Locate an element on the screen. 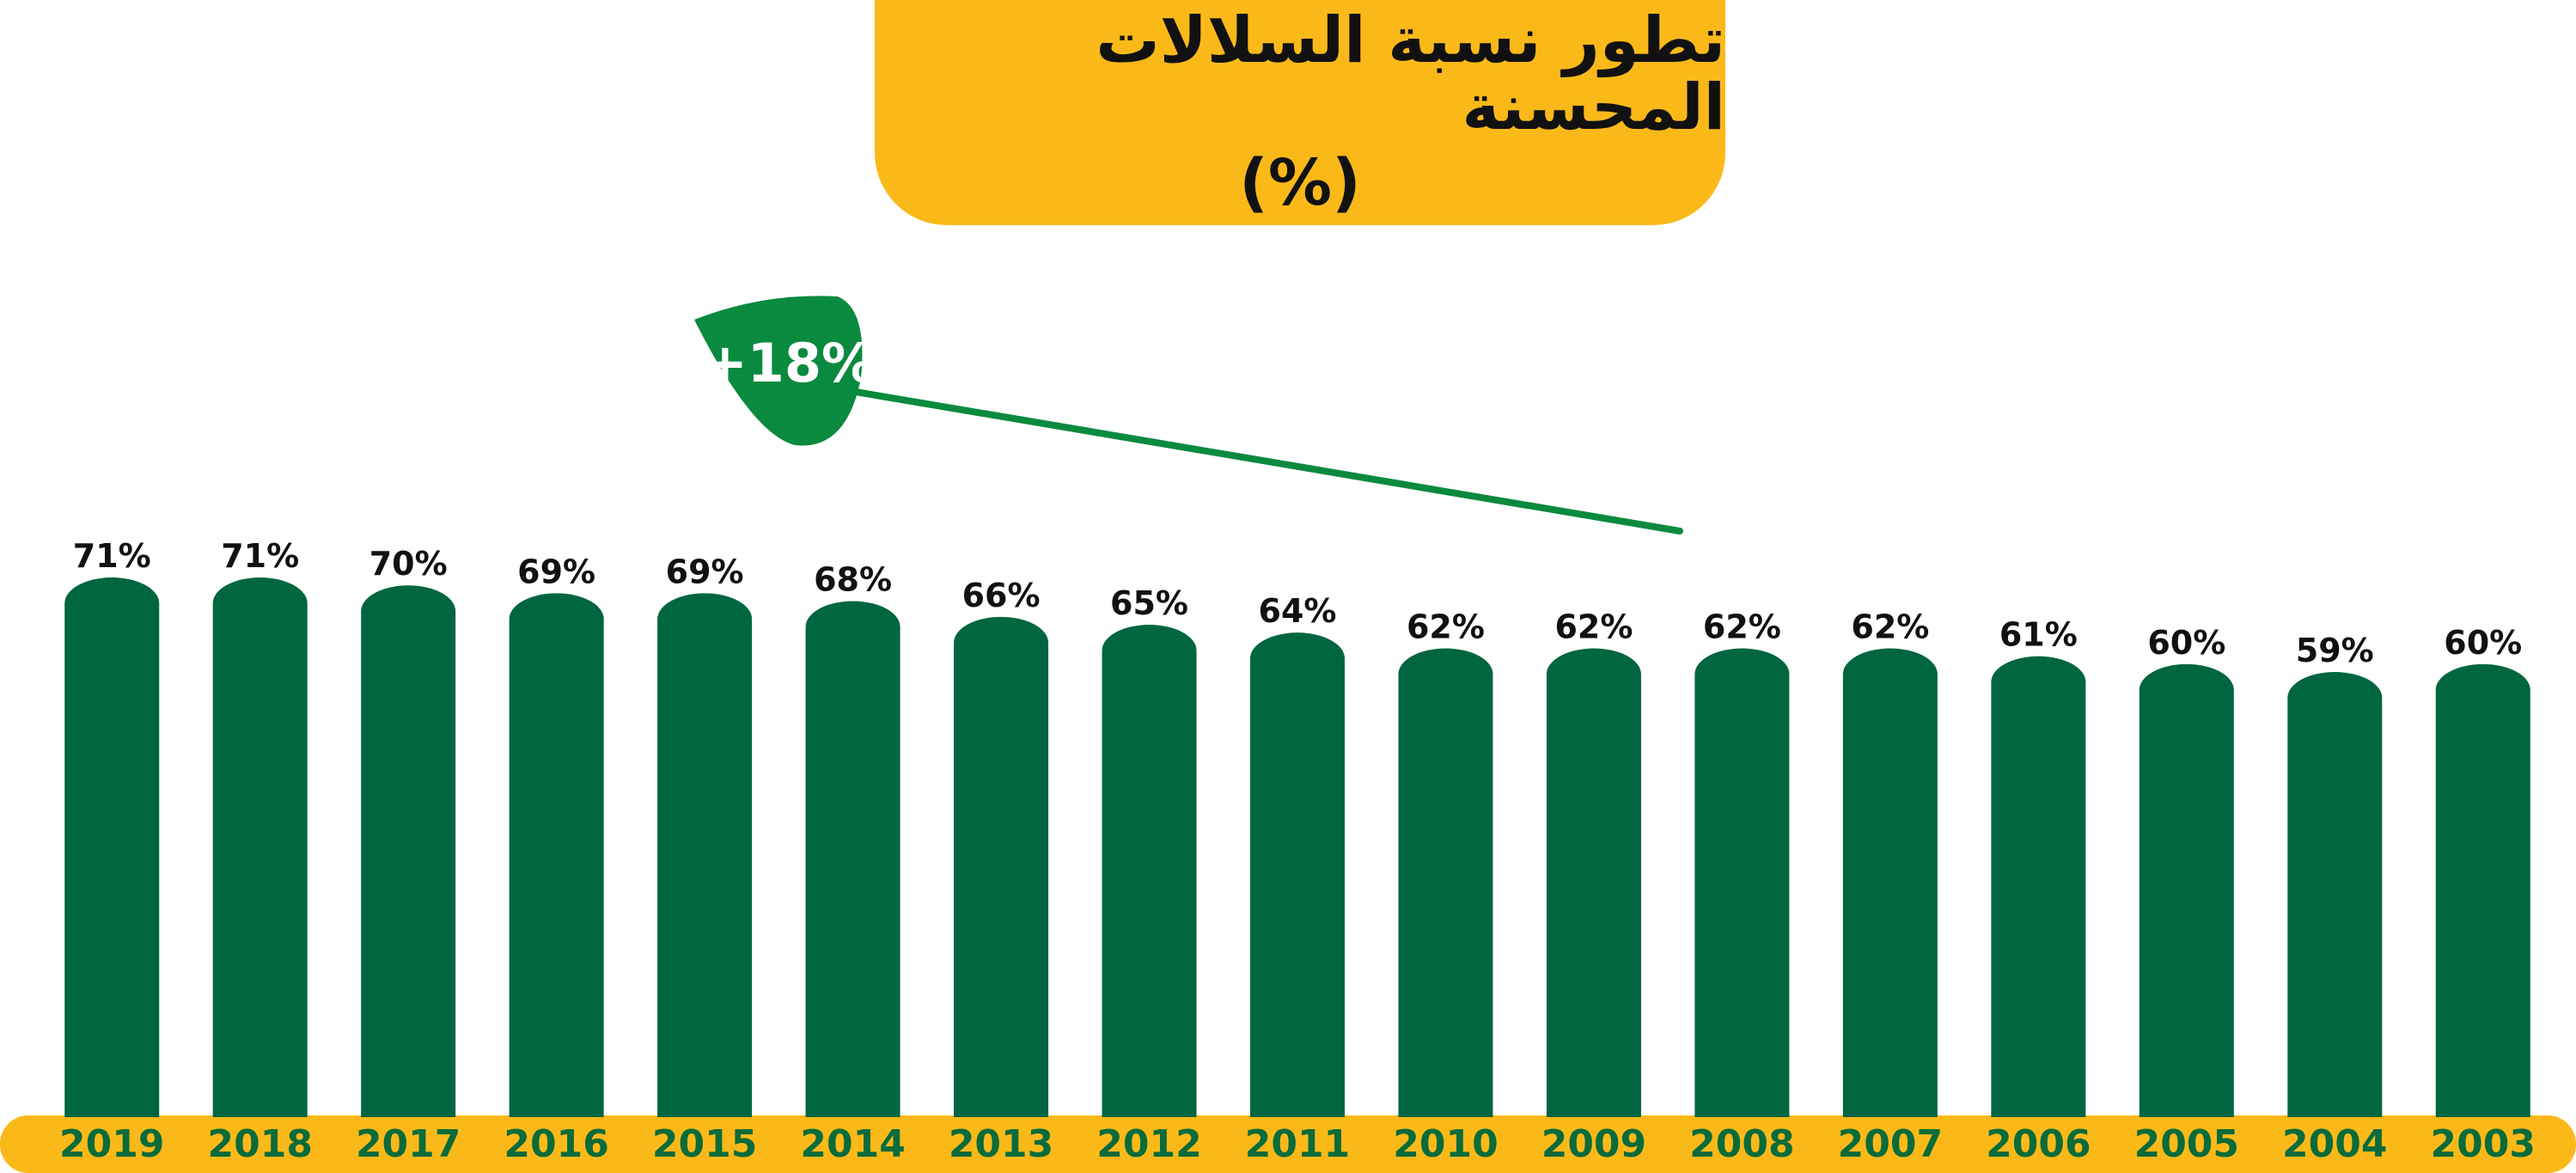 This screenshot has height=1173, width=2576. year-label-2016: 2016 is located at coordinates (556, 1144).